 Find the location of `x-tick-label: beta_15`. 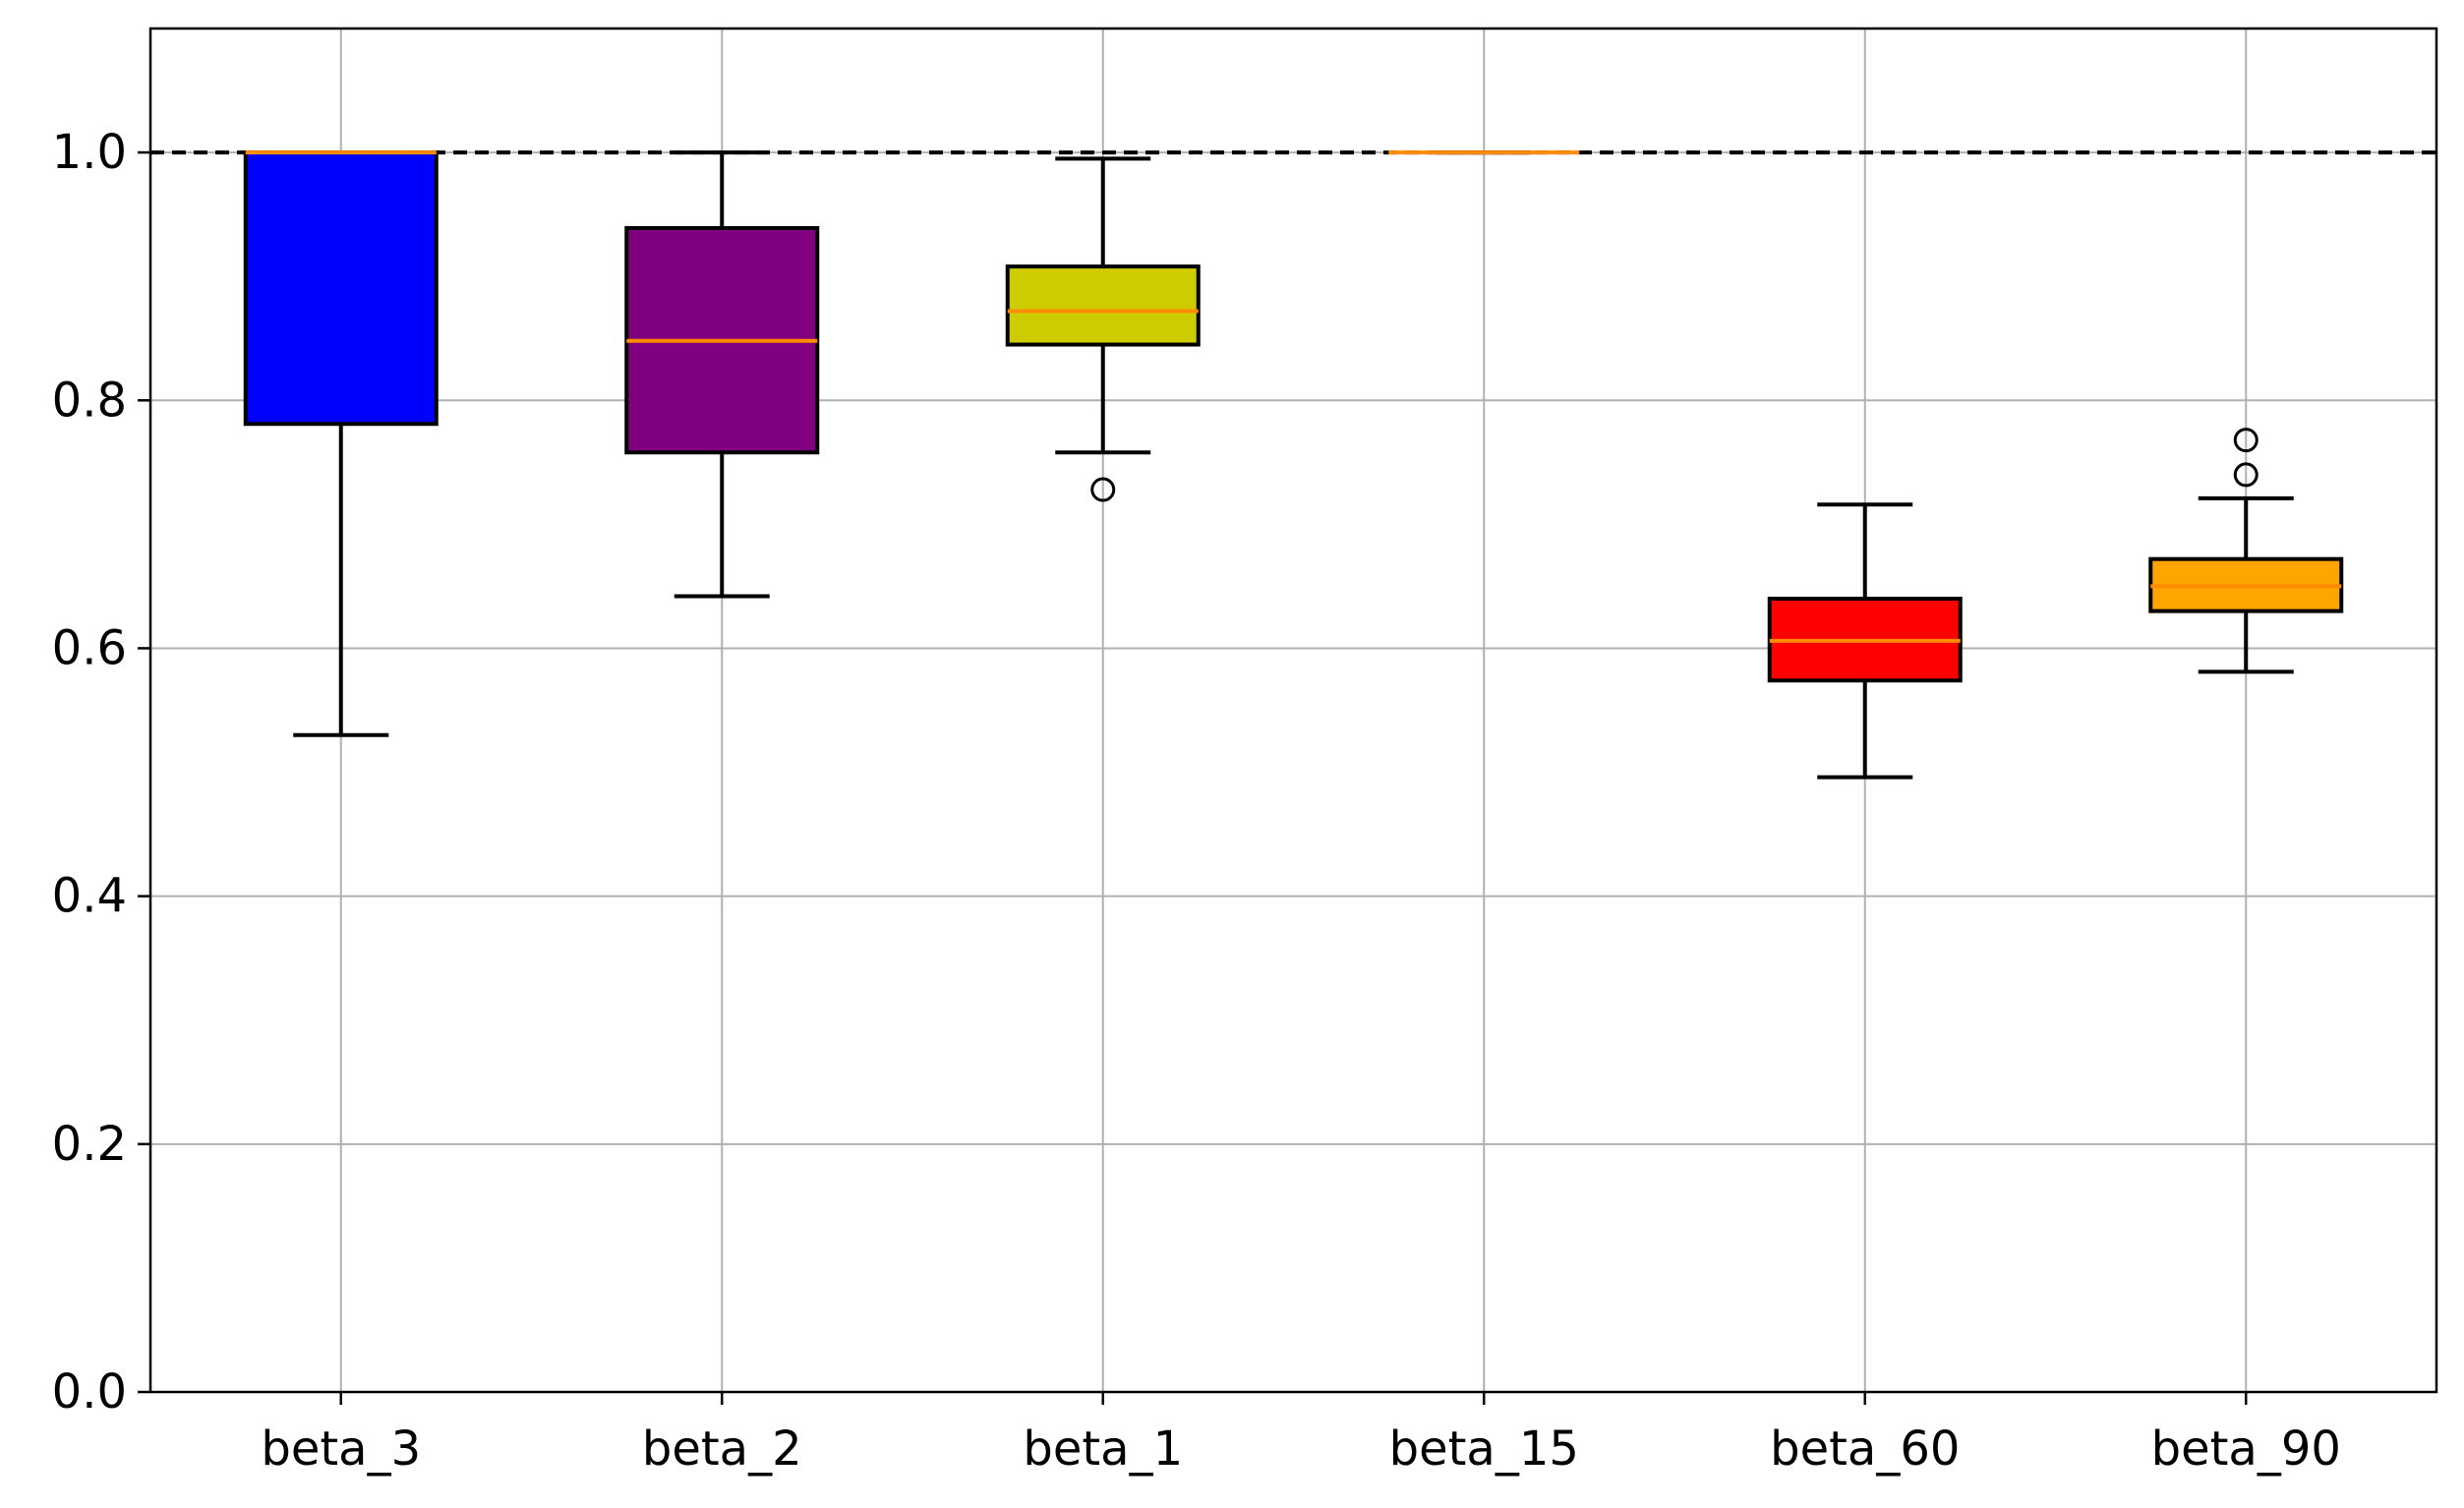

x-tick-label: beta_15 is located at coordinates (1484, 1449).